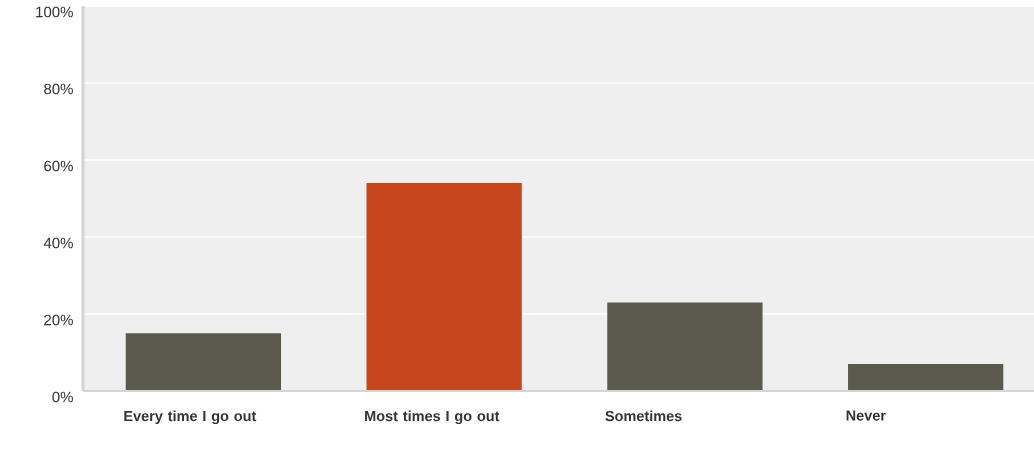 This screenshot has height=470, width=1034. Describe the element at coordinates (643, 416) in the screenshot. I see `x-tick-label: Sometimes` at that location.